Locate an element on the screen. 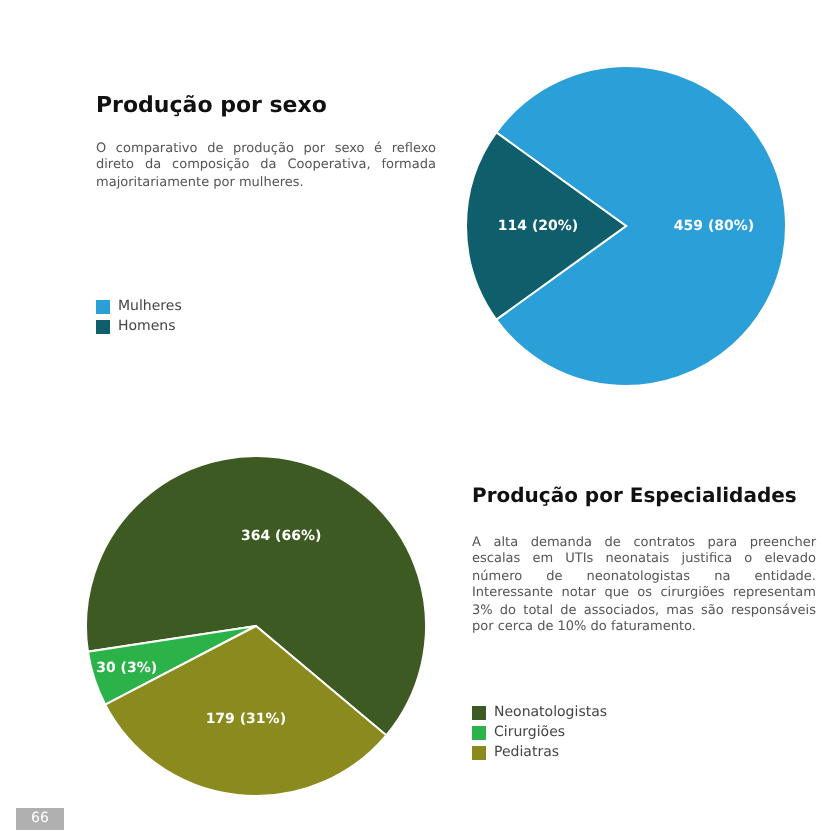  text: Produção por Especialidades is located at coordinates (634, 497).